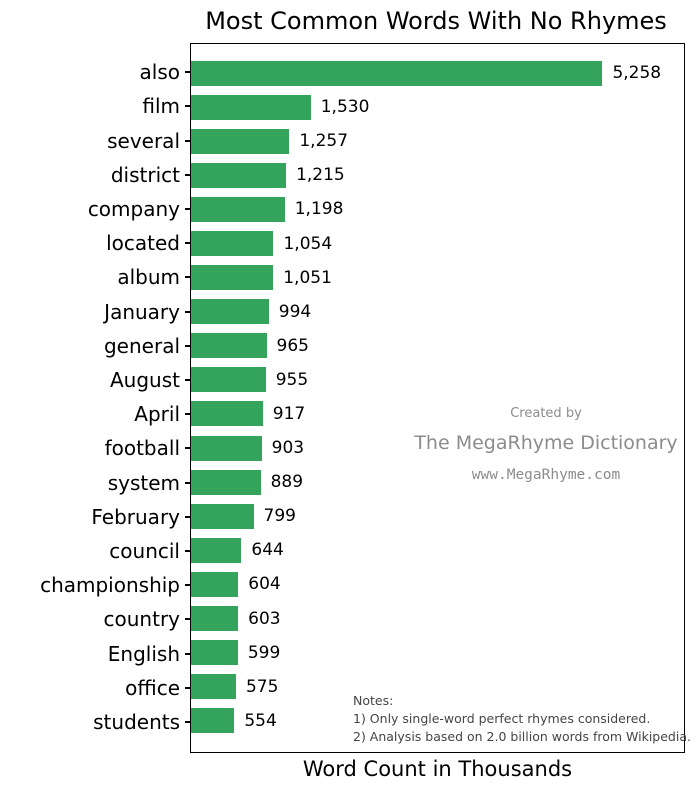  Describe the element at coordinates (148, 277) in the screenshot. I see `y-tick-label: album` at that location.